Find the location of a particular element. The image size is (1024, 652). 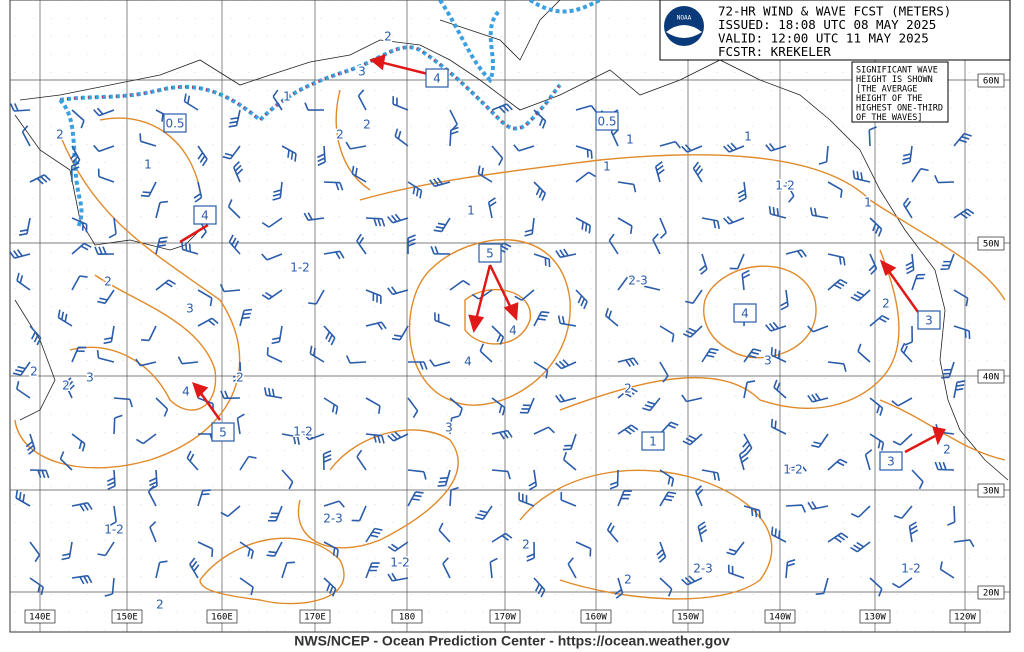

lon-label: 160W is located at coordinates (596, 618).